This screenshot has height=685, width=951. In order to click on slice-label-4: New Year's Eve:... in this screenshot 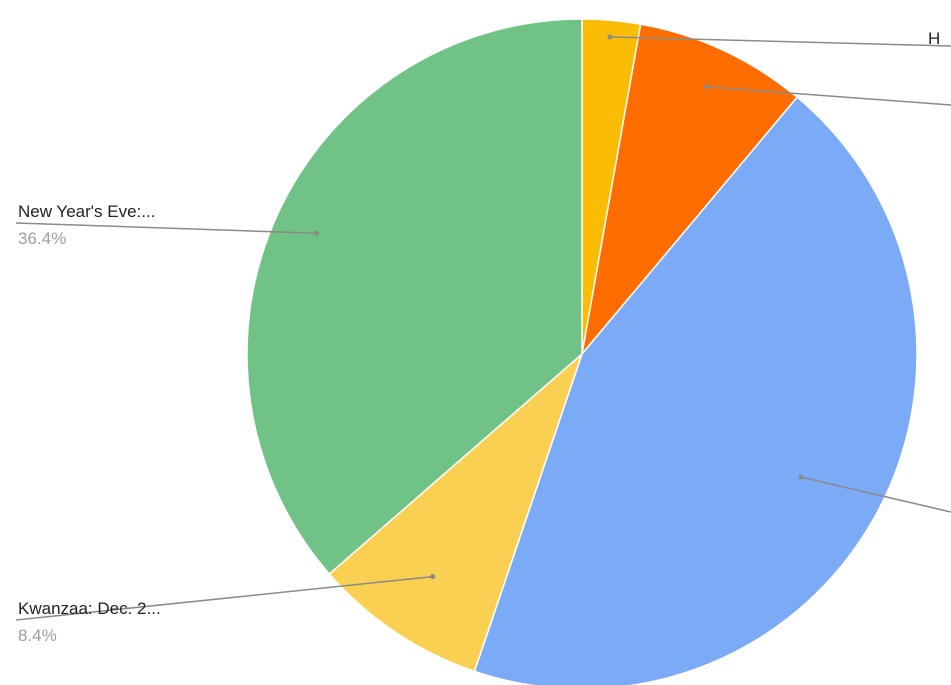, I will do `click(86, 211)`.